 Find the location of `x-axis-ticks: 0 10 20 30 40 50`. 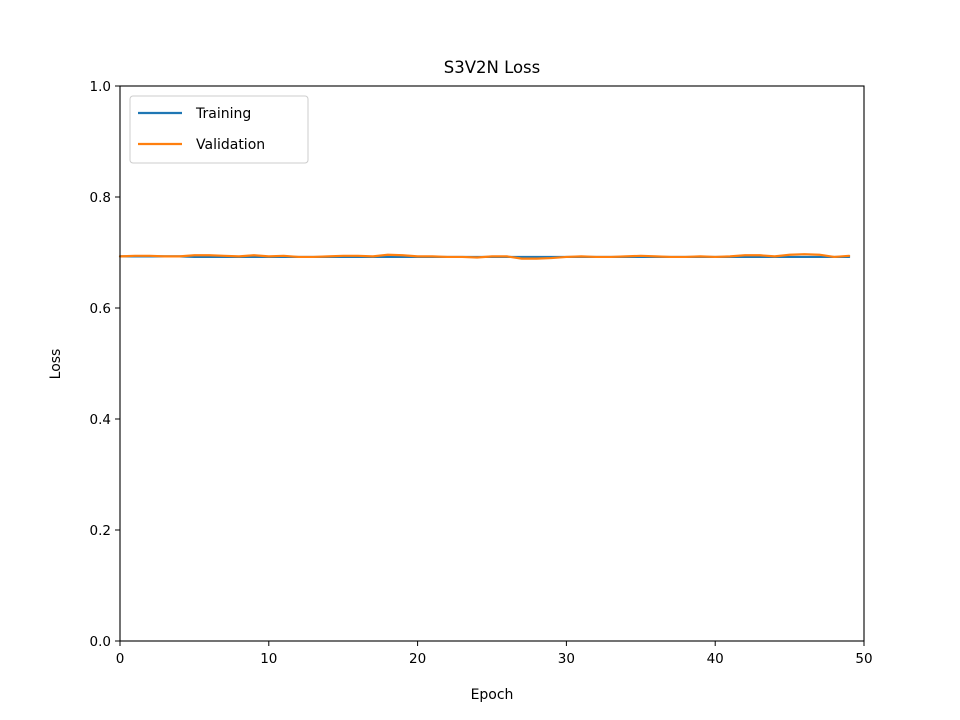

x-axis-ticks: 0 10 20 30 40 50 is located at coordinates (494, 654).